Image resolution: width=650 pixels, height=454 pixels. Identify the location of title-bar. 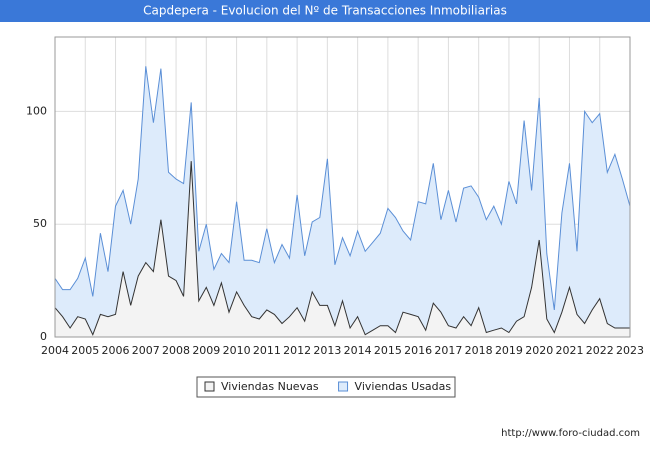
(325, 11).